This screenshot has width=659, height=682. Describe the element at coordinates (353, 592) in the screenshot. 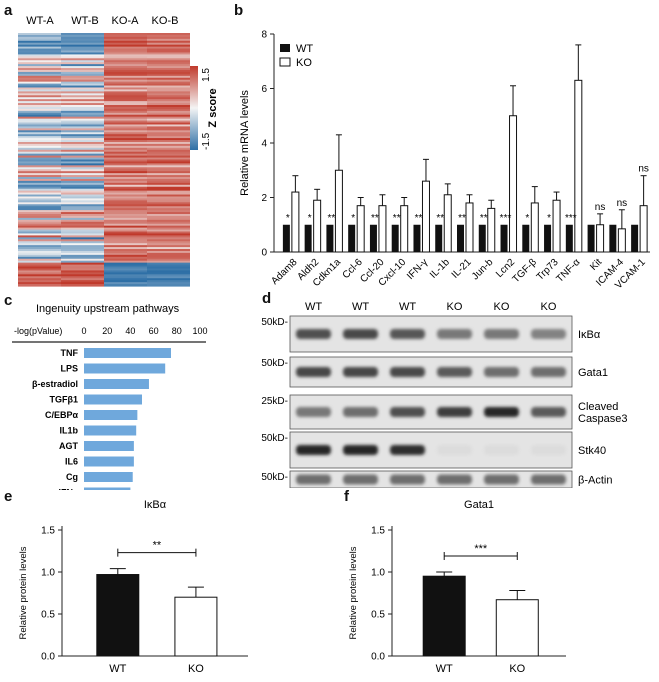

I see `y-axis-label: Relative protein levels` at that location.